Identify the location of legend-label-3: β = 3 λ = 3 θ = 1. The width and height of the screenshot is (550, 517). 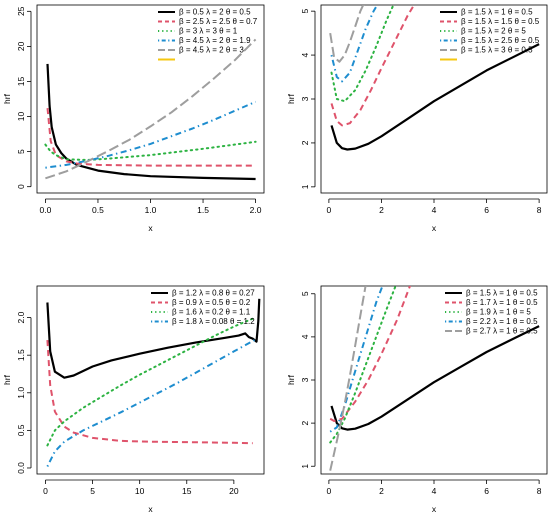
(208, 31).